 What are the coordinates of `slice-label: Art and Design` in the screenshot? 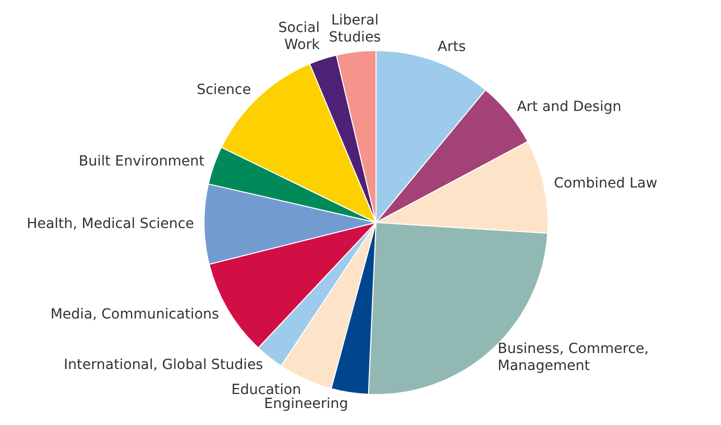 It's located at (569, 107).